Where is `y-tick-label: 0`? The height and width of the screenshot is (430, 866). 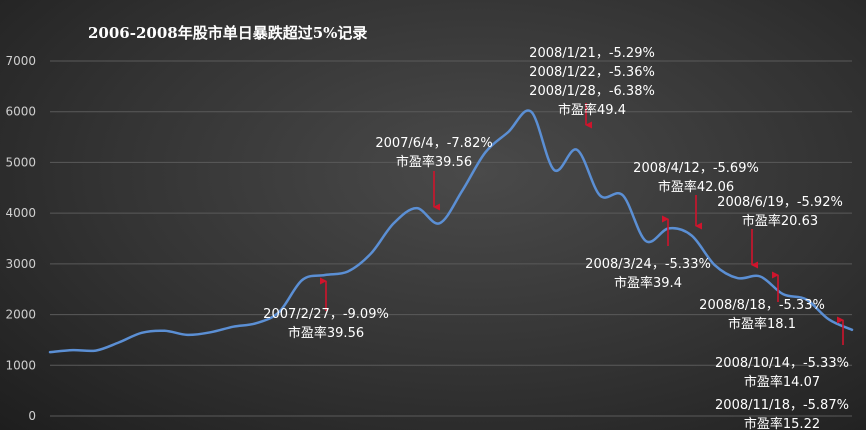
y-tick-label: 0 is located at coordinates (32, 416).